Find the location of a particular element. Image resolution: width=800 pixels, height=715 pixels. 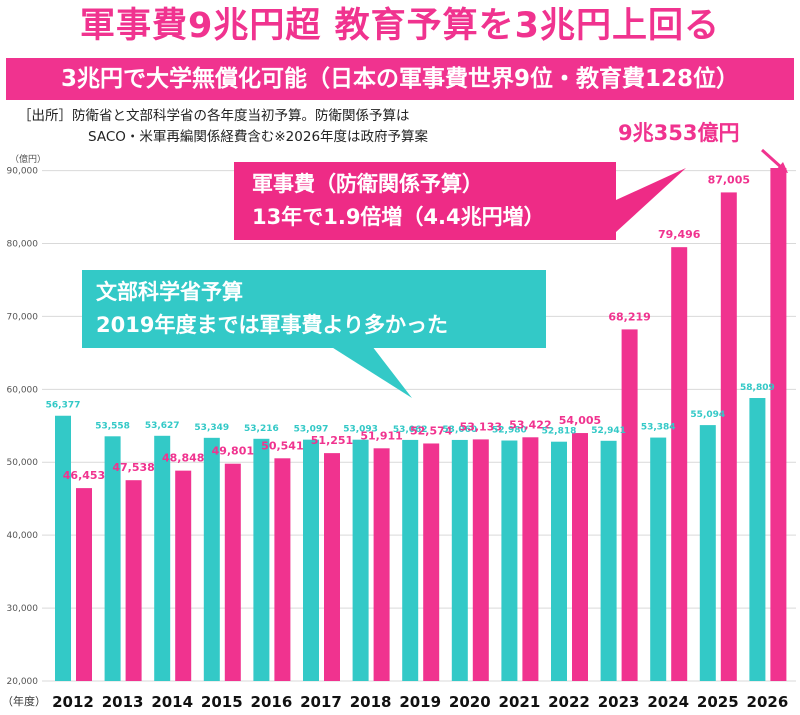

y-tick-label: 70,000 is located at coordinates (23, 317).